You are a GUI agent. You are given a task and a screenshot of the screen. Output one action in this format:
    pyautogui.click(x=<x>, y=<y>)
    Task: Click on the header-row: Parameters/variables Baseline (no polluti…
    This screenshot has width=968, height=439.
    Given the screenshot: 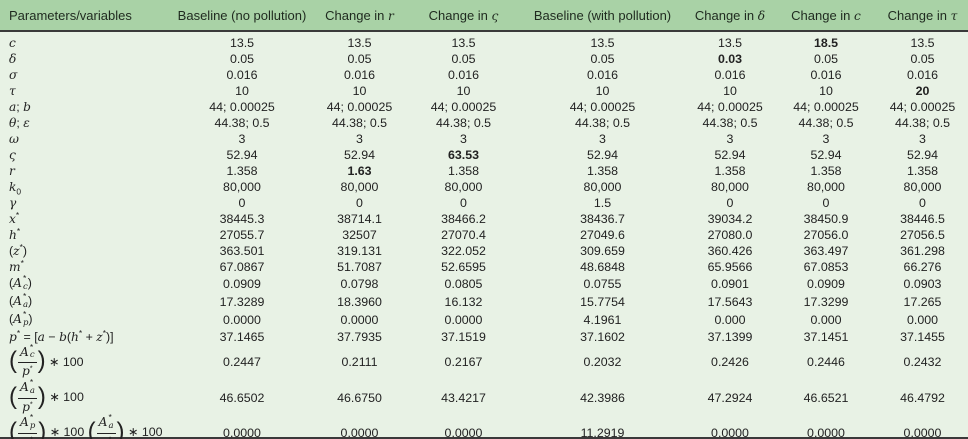 What is the action you would take?
    pyautogui.click(x=484, y=16)
    